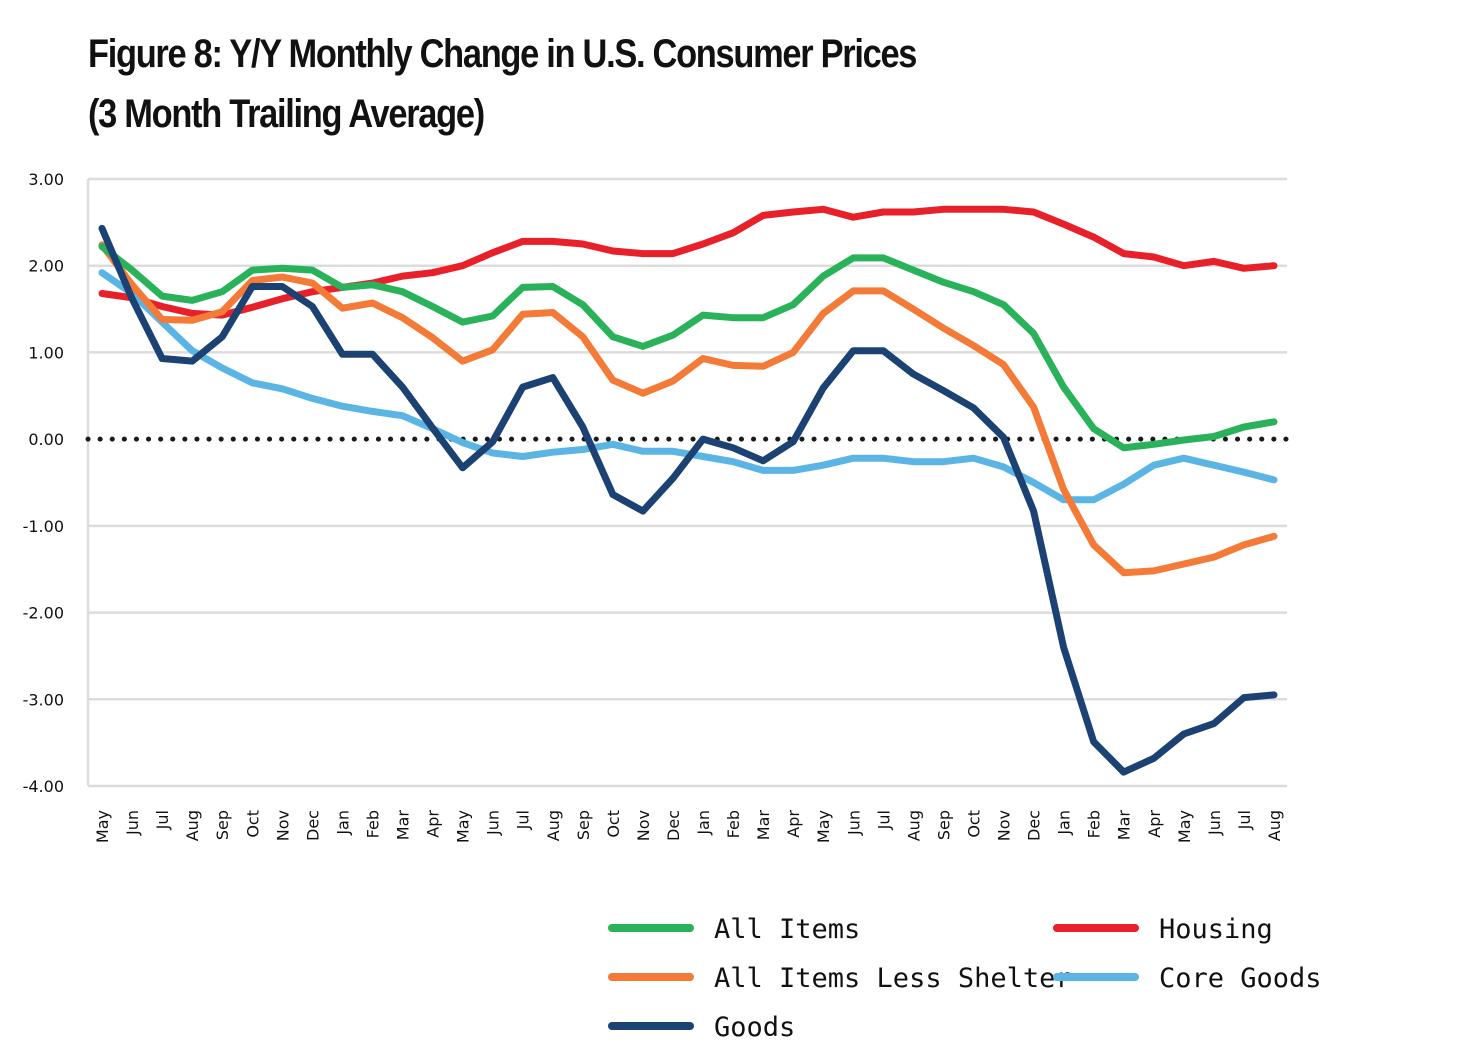 This screenshot has width=1480, height=1047. I want to click on y-tick-label: -4.00, so click(43, 786).